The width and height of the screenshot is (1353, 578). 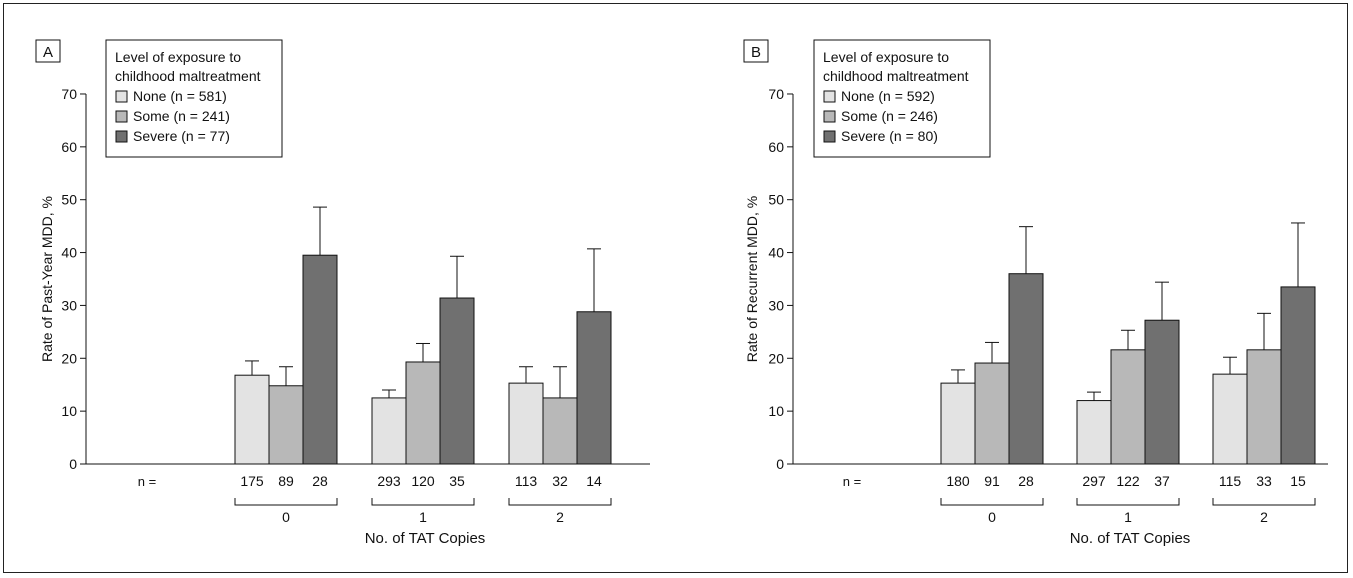 What do you see at coordinates (1094, 481) in the screenshot?
I see `n-value: 297` at bounding box center [1094, 481].